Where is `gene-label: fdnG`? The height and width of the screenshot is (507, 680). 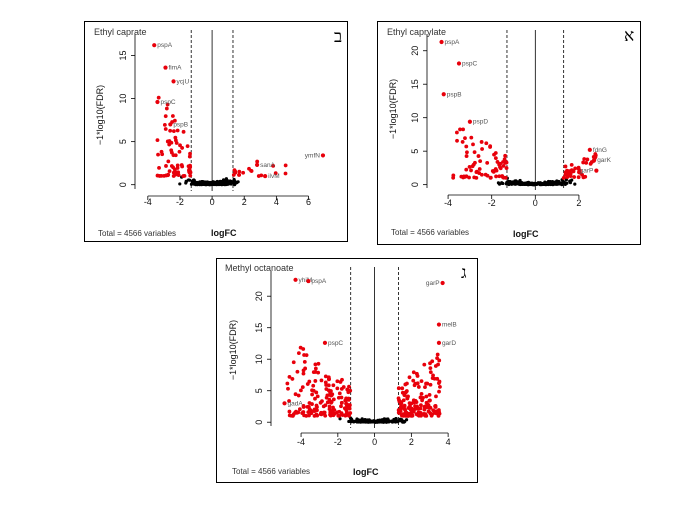 gene-label: fdnG is located at coordinates (600, 150).